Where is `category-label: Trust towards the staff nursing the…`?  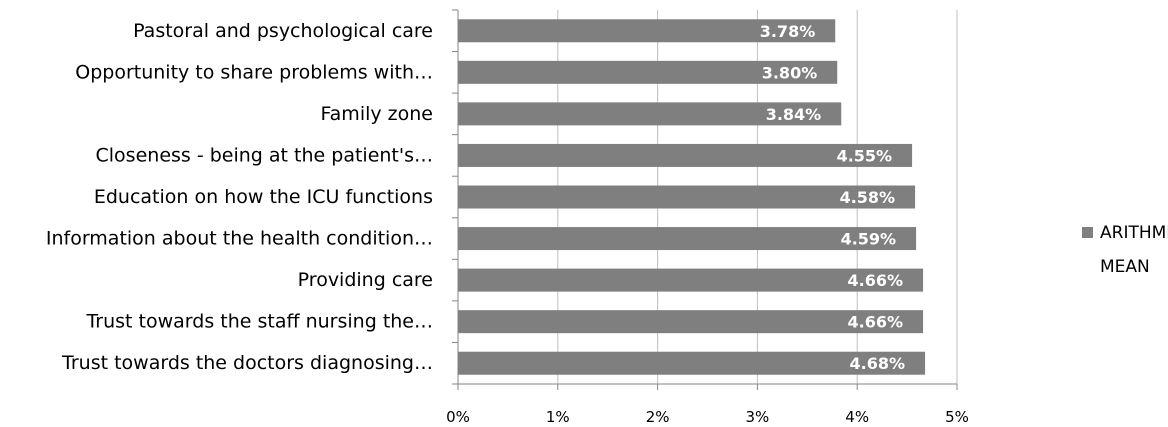
category-label: Trust towards the staff nursing the… is located at coordinates (259, 322).